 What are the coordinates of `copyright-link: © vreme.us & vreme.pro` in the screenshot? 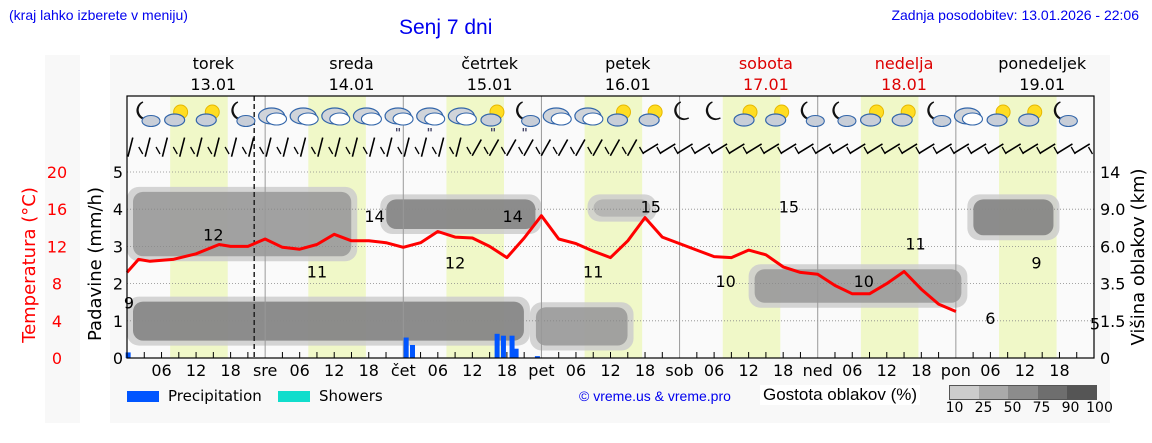 It's located at (655, 396).